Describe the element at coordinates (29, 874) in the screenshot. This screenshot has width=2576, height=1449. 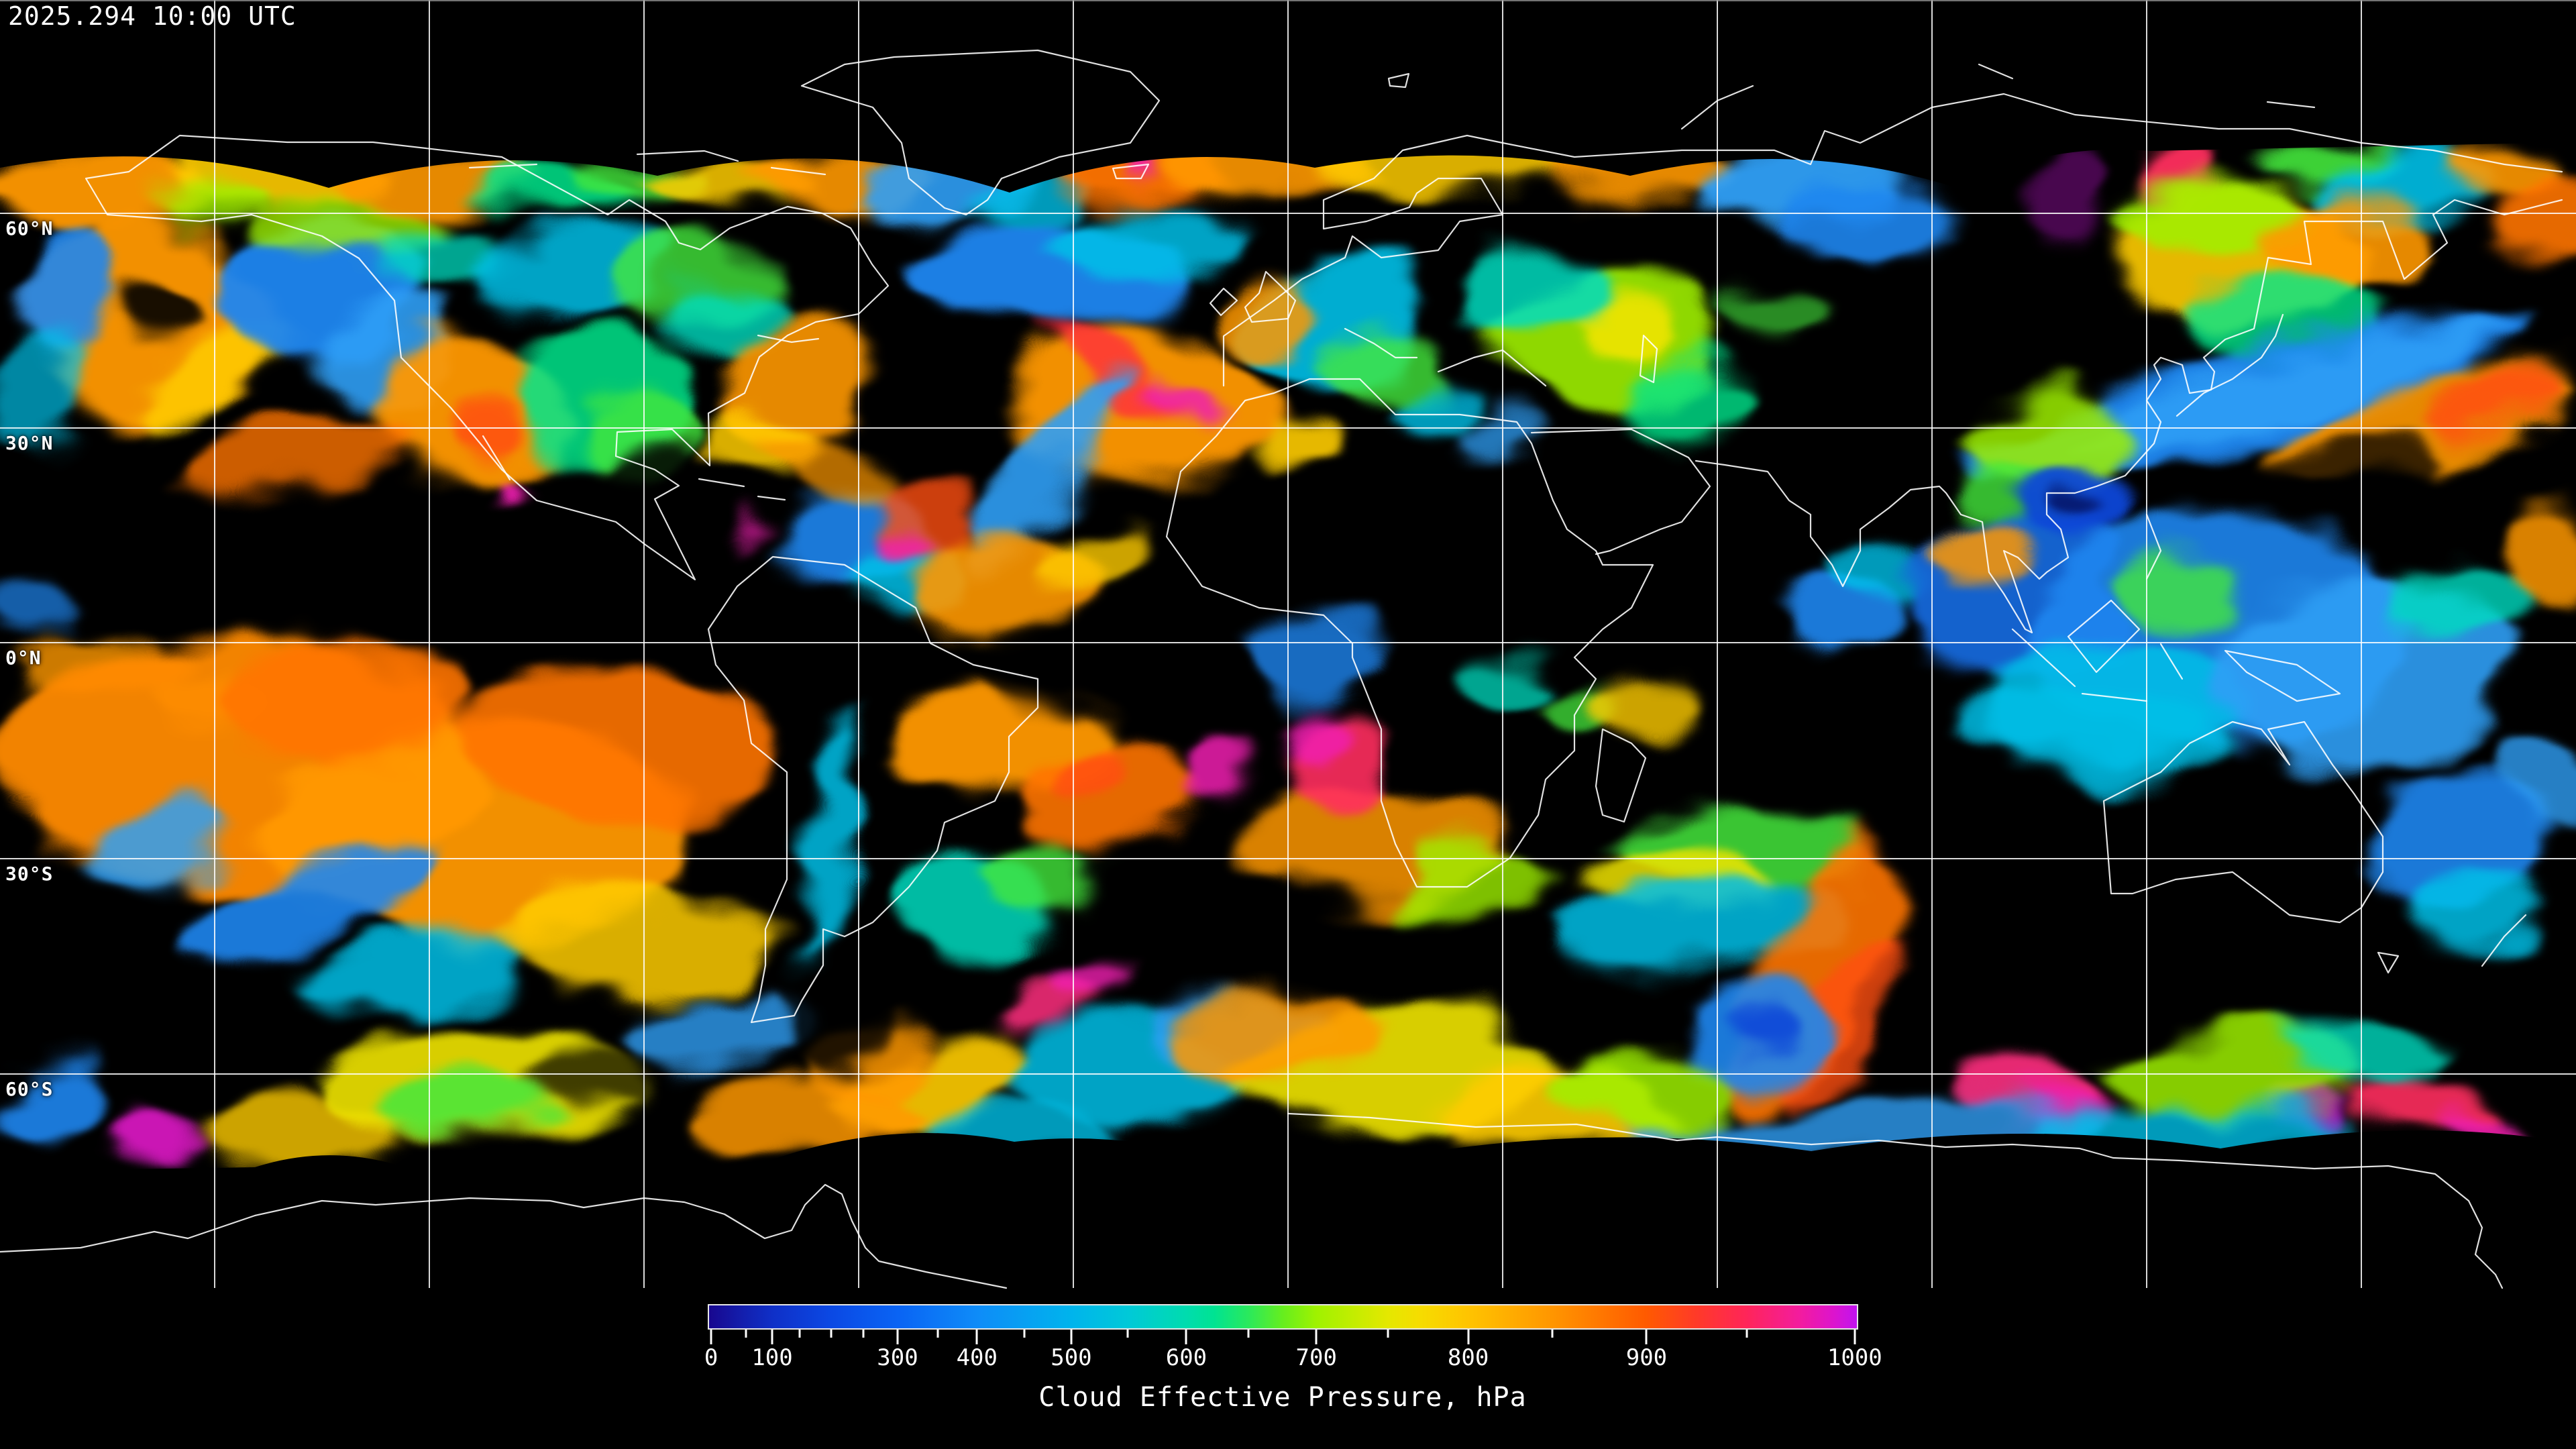
I see `latitude-label: 30°S` at that location.